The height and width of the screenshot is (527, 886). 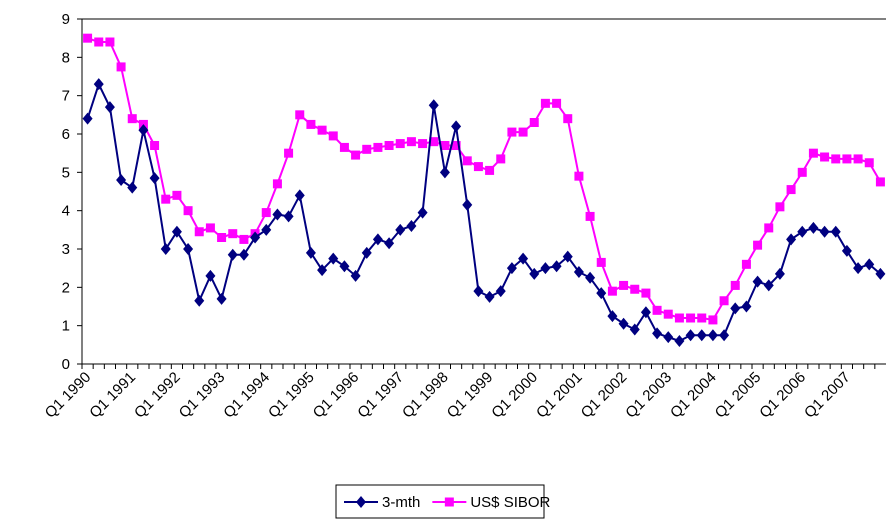 I want to click on x-tick-label: Q1 1995, so click(x=291, y=395).